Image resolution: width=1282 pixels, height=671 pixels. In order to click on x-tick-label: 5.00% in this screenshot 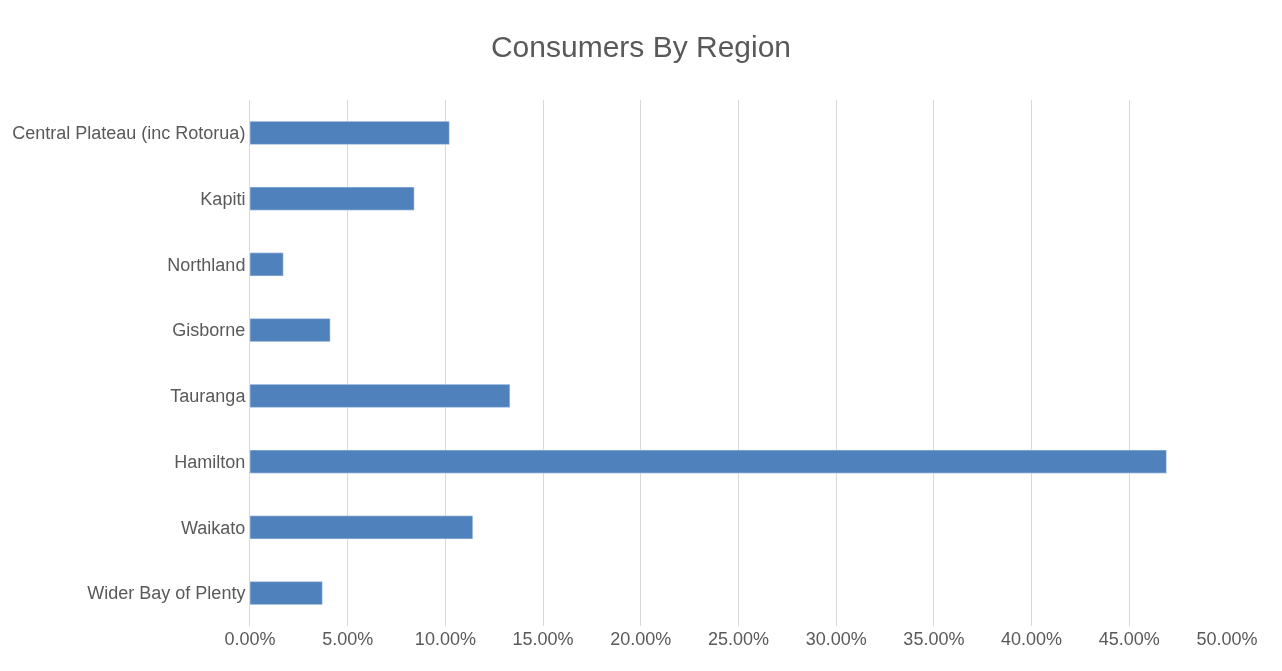, I will do `click(348, 639)`.